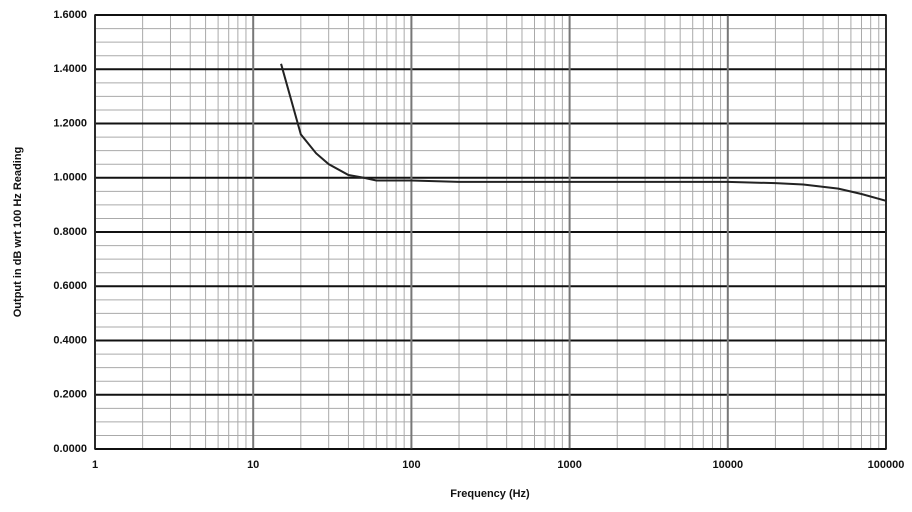 Image resolution: width=912 pixels, height=512 pixels. What do you see at coordinates (728, 465) in the screenshot?
I see `x-tick-label: 10000` at bounding box center [728, 465].